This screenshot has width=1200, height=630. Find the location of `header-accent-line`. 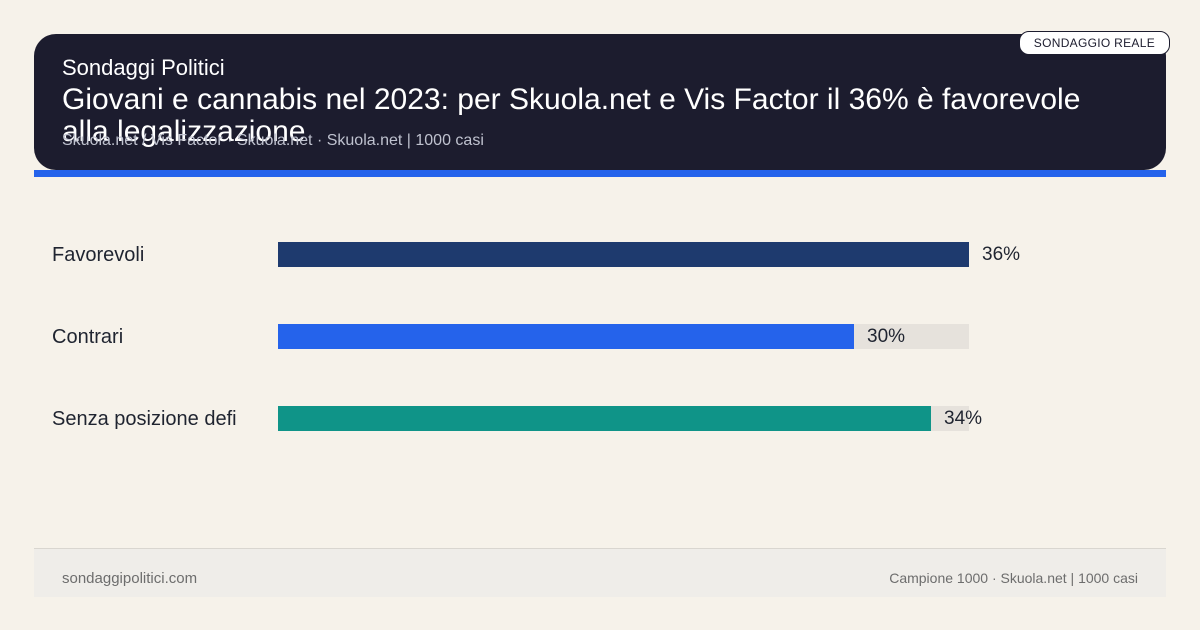

header-accent-line is located at coordinates (600, 173).